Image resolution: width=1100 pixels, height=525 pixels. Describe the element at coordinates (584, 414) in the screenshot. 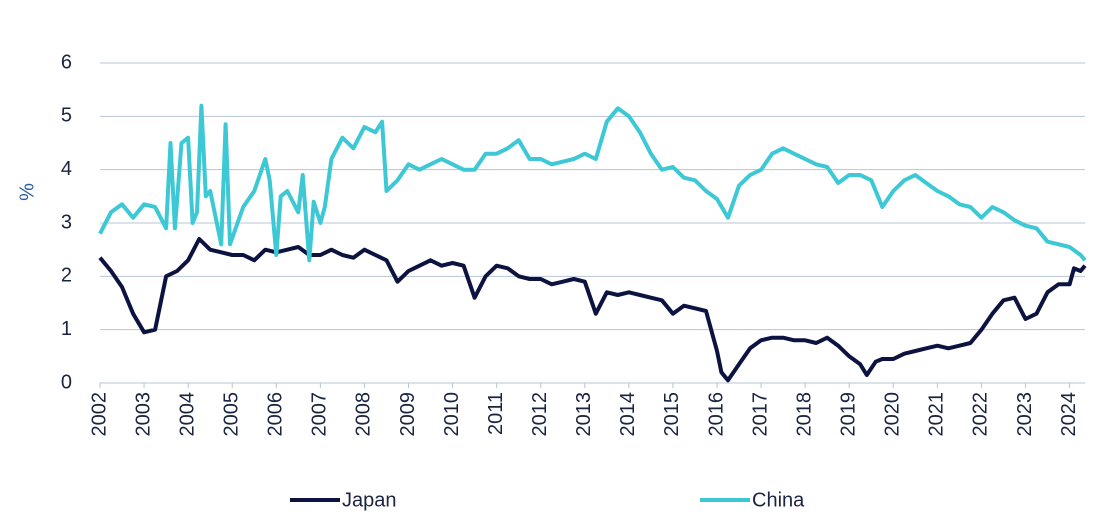

I see `x-tick-label: 2013` at that location.